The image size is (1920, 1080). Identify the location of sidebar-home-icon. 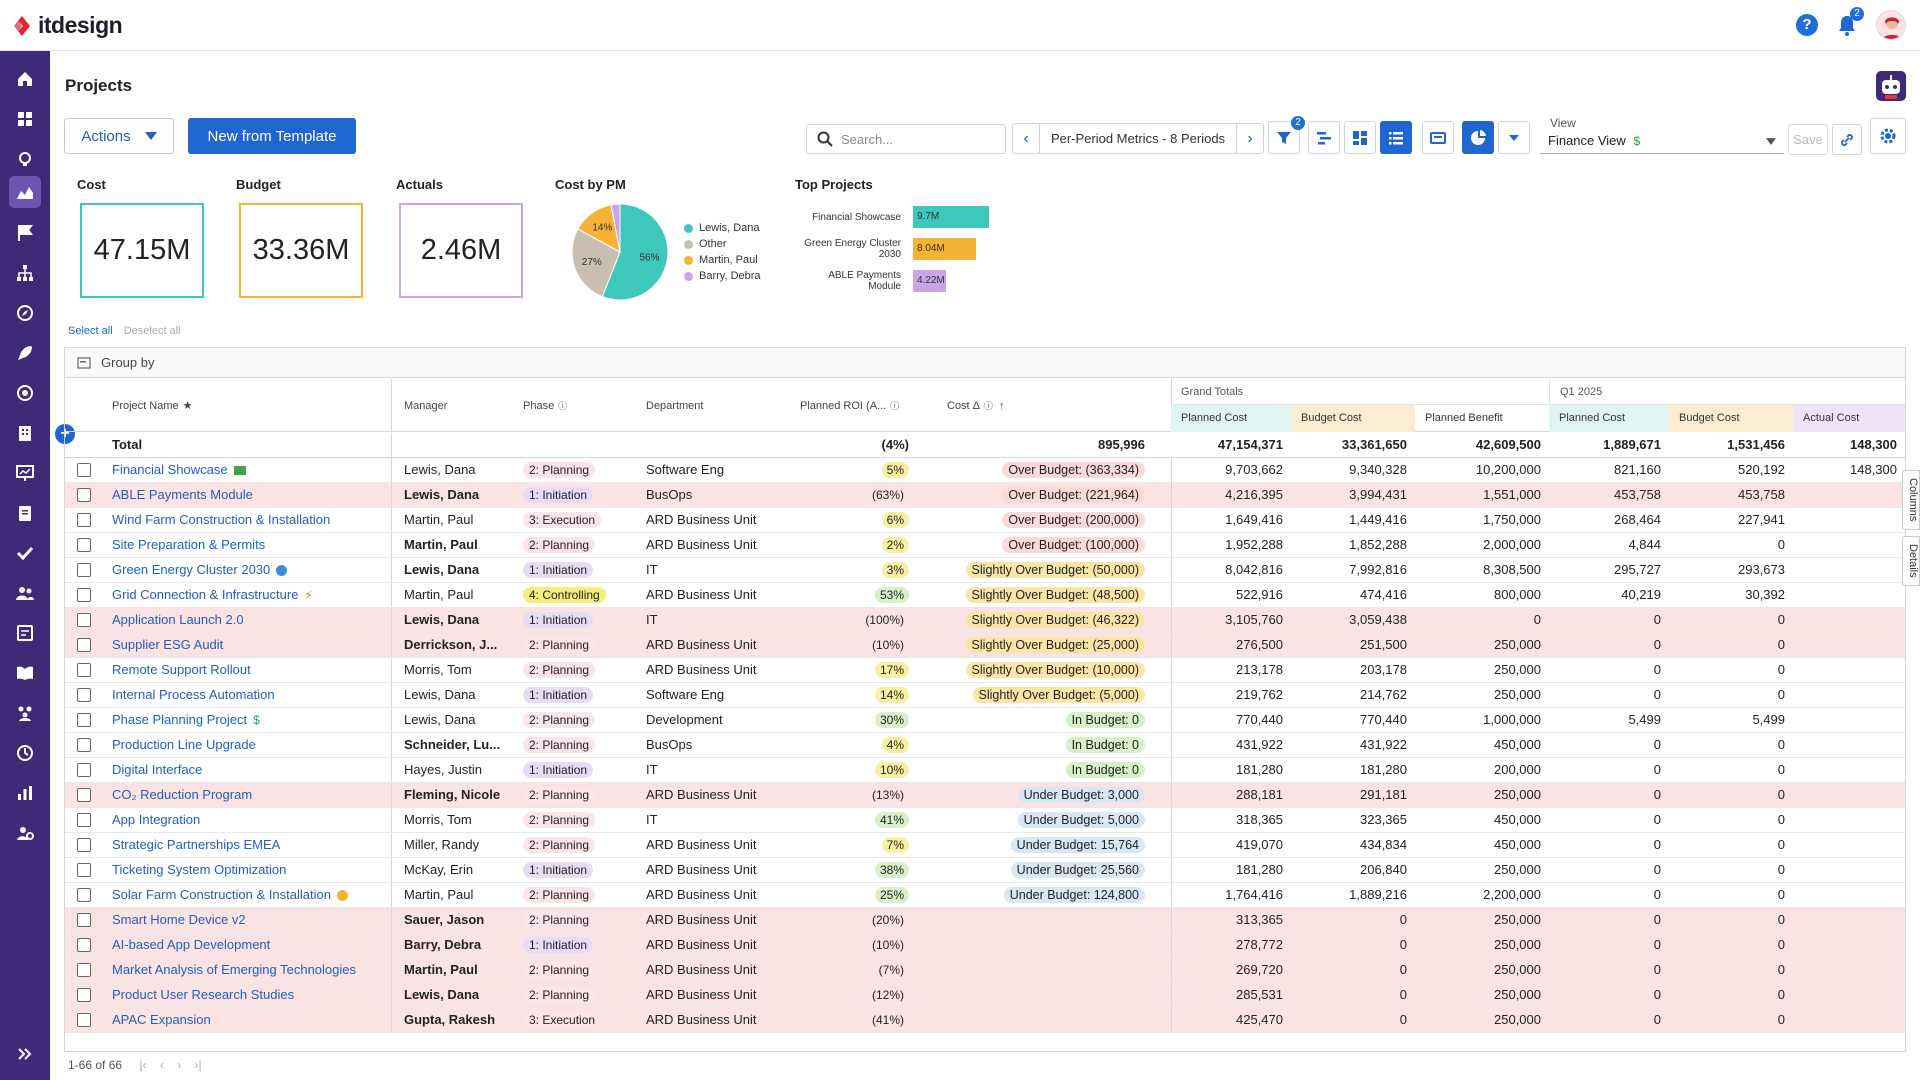
(25, 79).